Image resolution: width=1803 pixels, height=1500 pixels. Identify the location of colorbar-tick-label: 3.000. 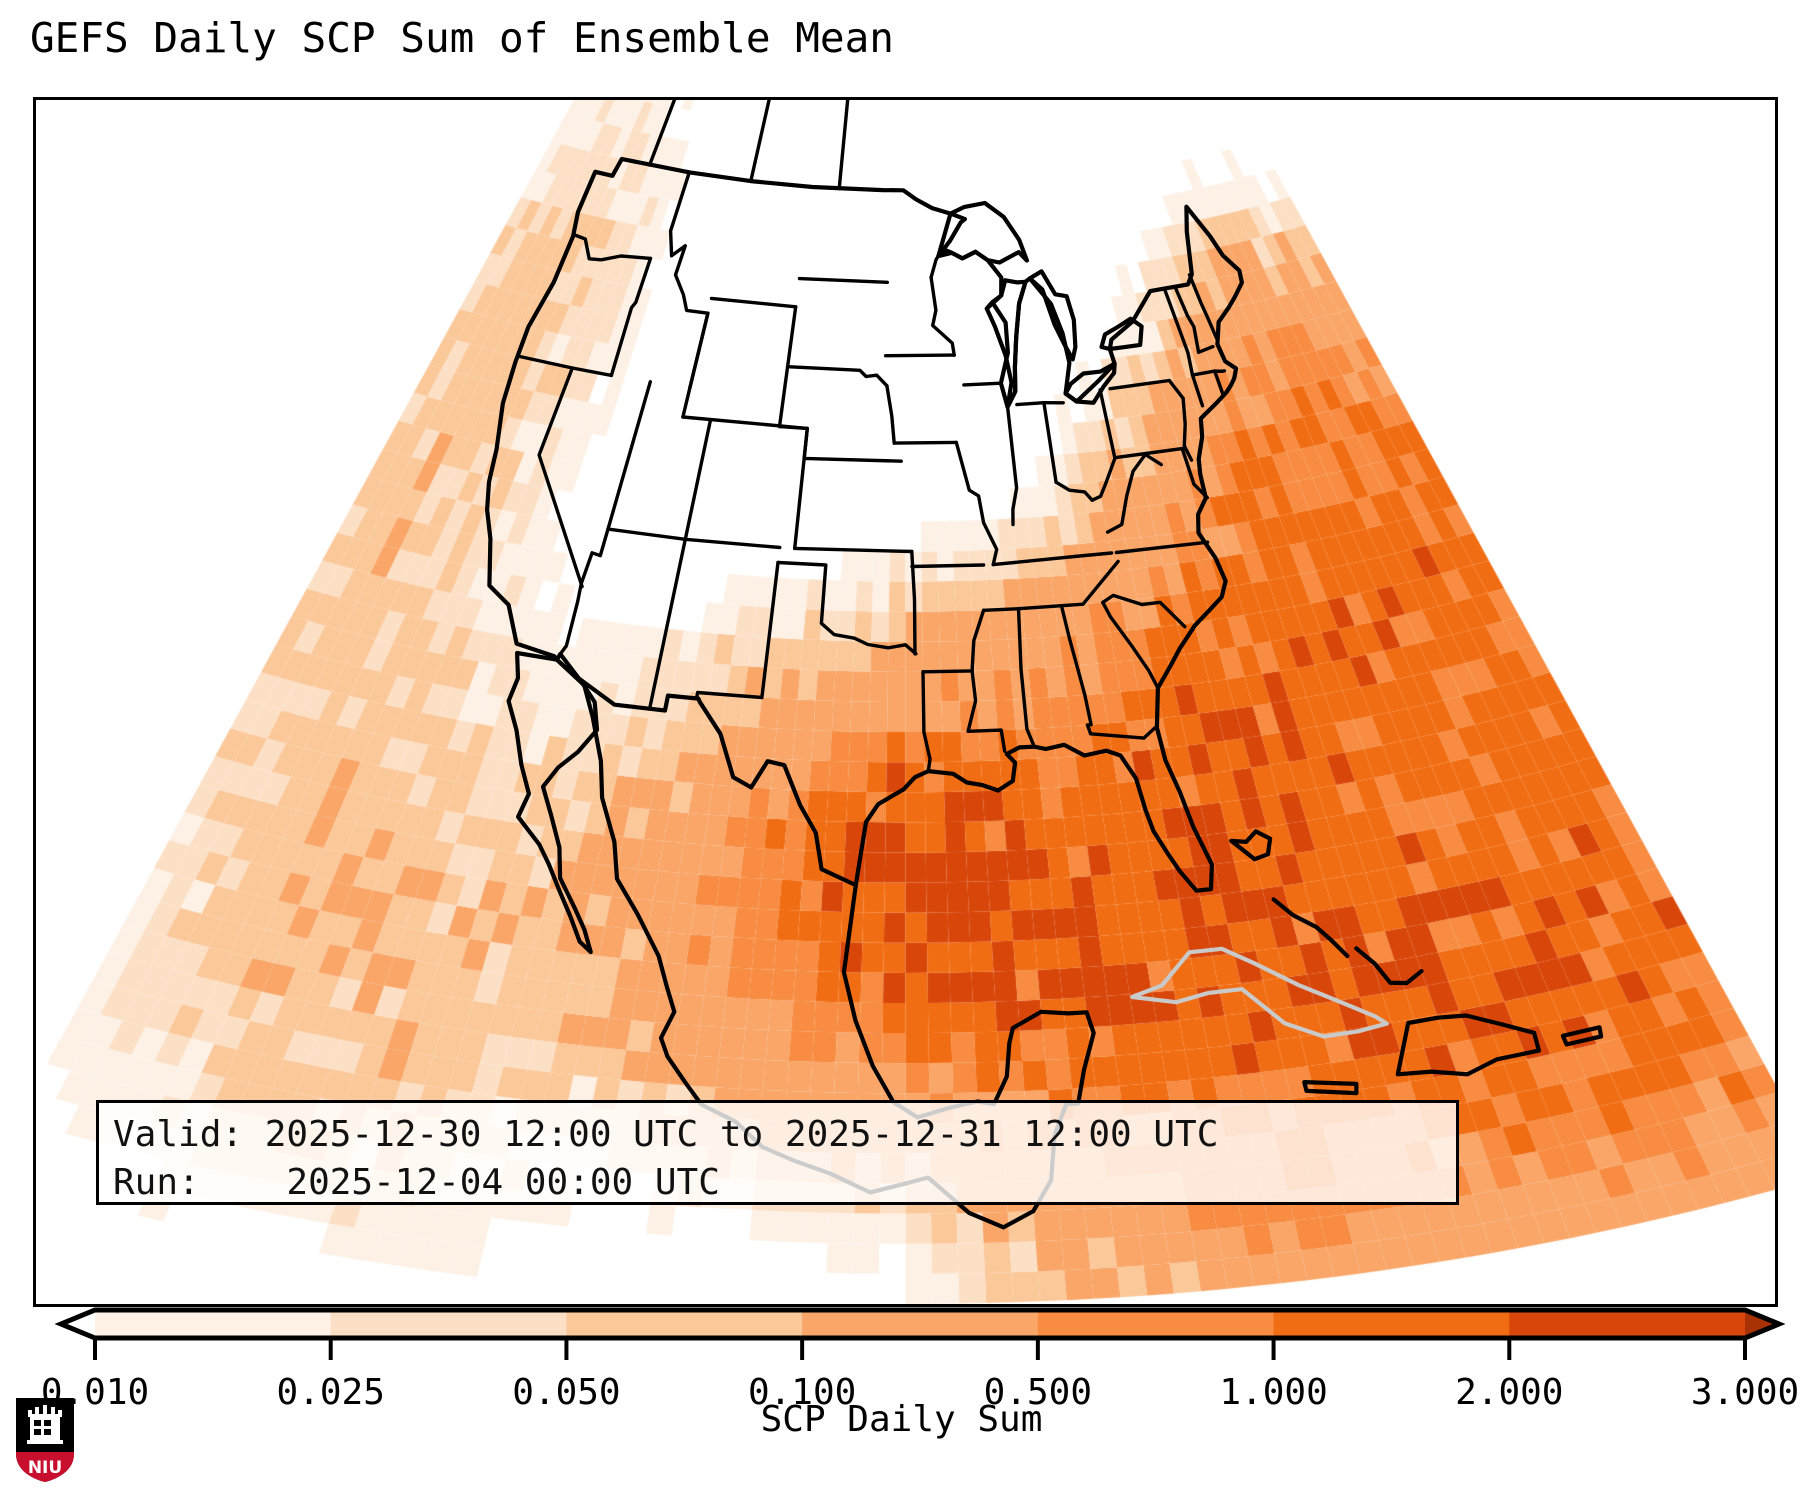
(1745, 1392).